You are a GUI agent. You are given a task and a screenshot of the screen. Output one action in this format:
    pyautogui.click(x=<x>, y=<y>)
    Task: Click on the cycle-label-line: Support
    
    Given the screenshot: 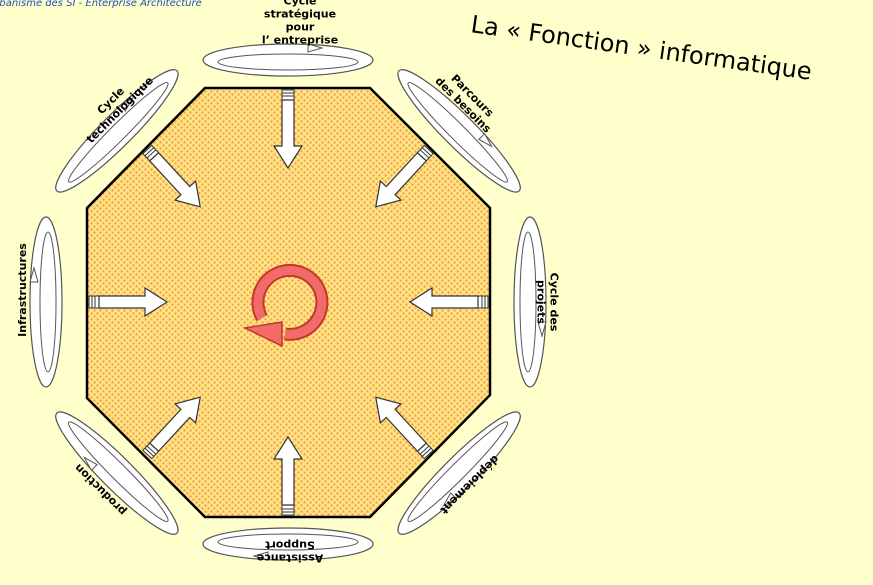 What is the action you would take?
    pyautogui.click(x=290, y=545)
    